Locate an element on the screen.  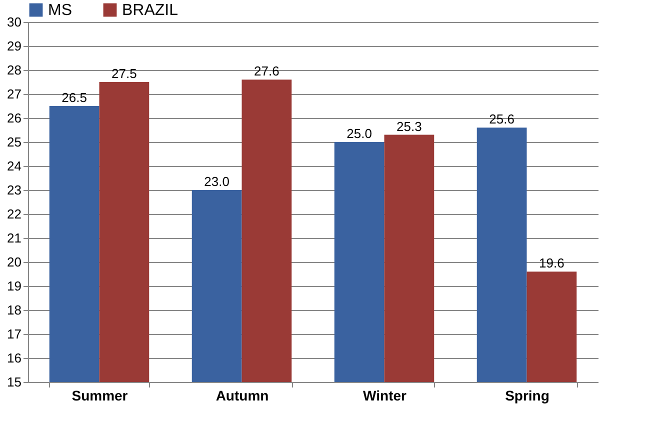
y-tick-label: 24 is located at coordinates (14, 166).